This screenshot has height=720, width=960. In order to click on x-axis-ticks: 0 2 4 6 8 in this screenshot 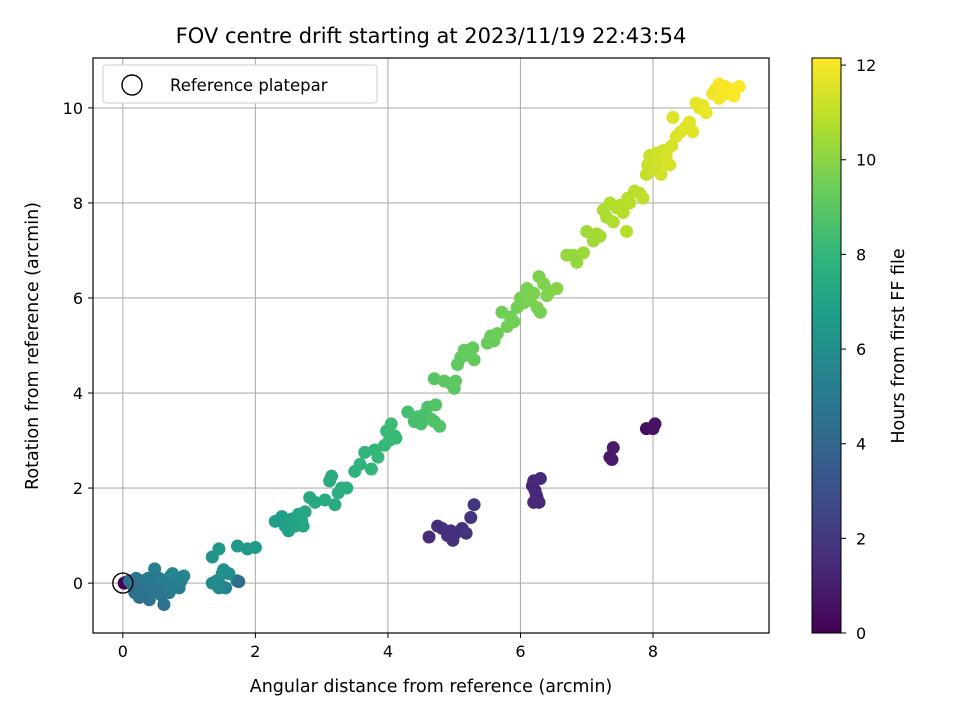, I will do `click(388, 647)`.